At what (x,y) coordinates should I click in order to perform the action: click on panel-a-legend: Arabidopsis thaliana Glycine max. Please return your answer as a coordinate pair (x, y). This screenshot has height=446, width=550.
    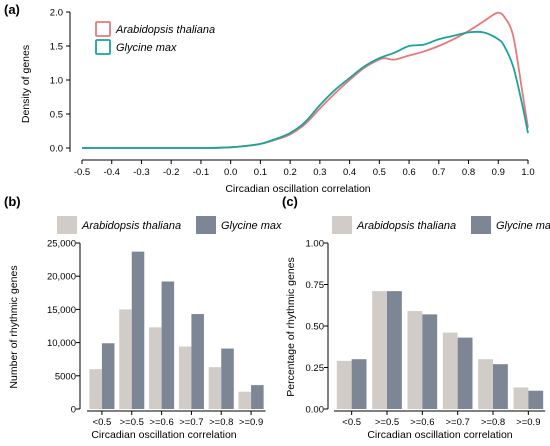
    Looking at the image, I should click on (155, 38).